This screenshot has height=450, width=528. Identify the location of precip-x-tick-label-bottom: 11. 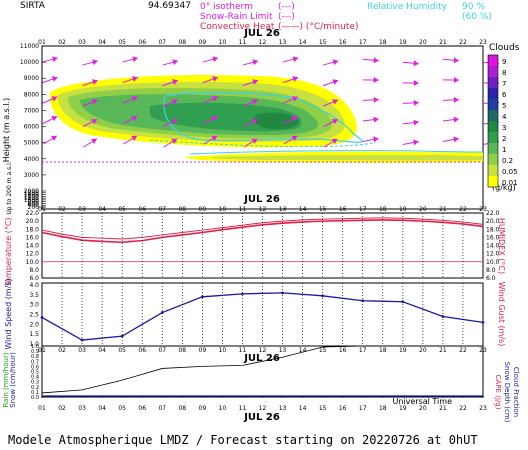
(243, 408).